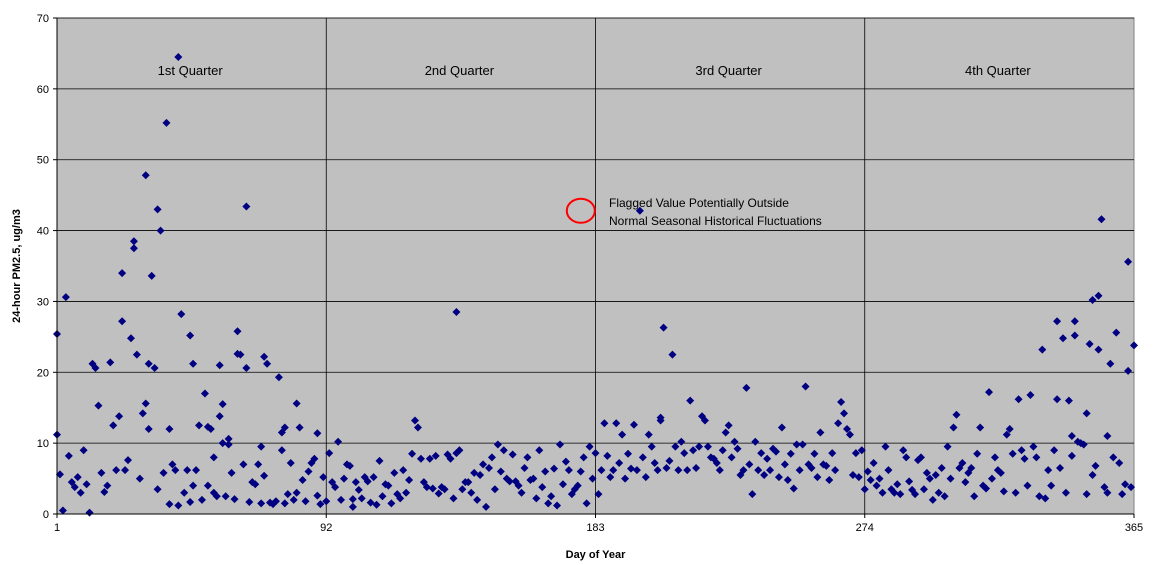 The height and width of the screenshot is (565, 1155). What do you see at coordinates (595, 528) in the screenshot?
I see `x-tick-label: 183` at bounding box center [595, 528].